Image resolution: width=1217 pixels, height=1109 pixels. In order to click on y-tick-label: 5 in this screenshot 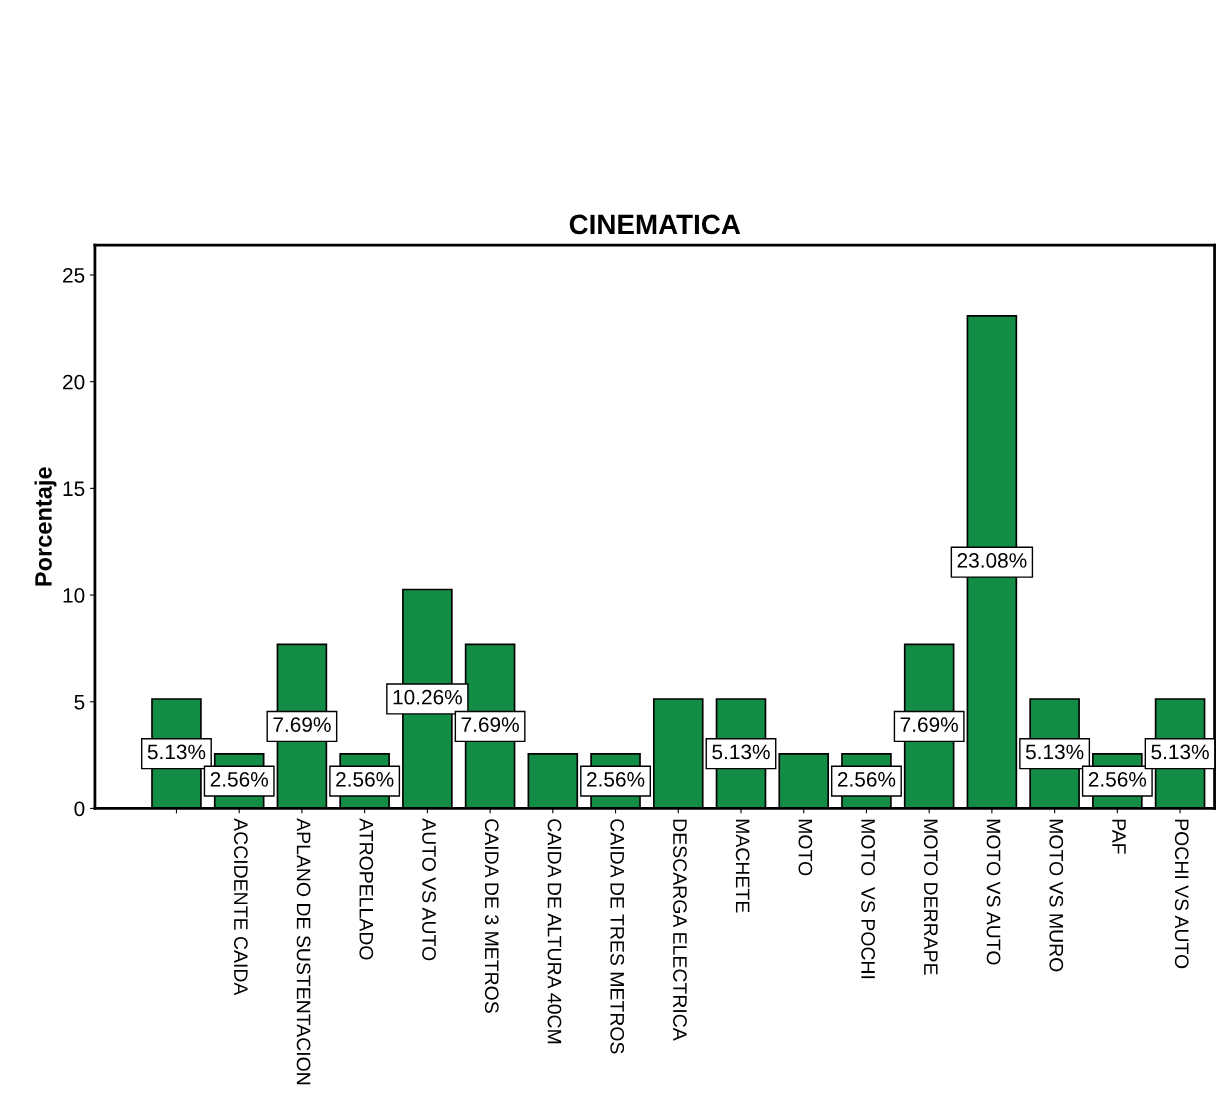, I will do `click(79, 702)`.